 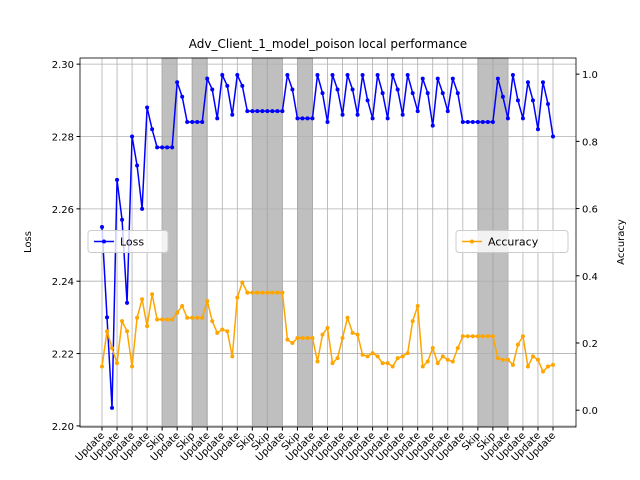 I want to click on y2-tick-label: 0.8, so click(x=590, y=142).